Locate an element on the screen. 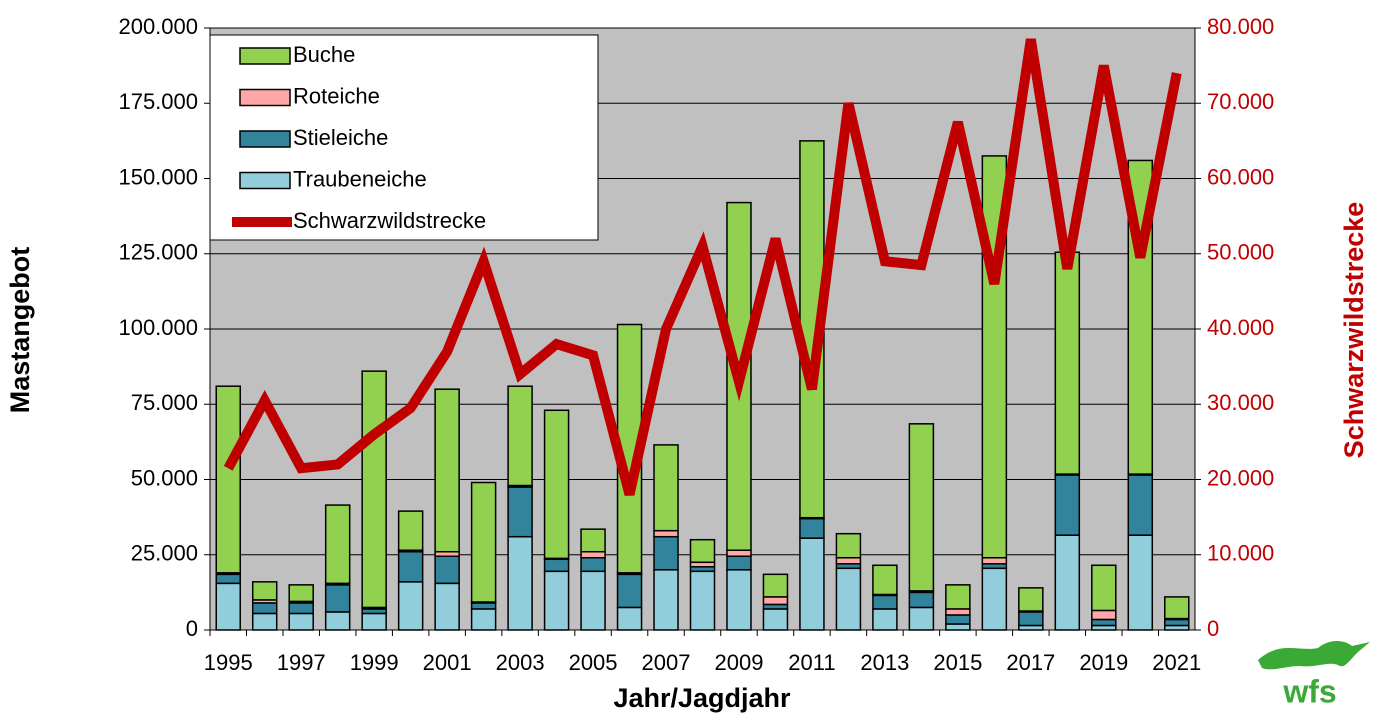 The image size is (1378, 725). x-tick-label: 2005 is located at coordinates (593, 662).